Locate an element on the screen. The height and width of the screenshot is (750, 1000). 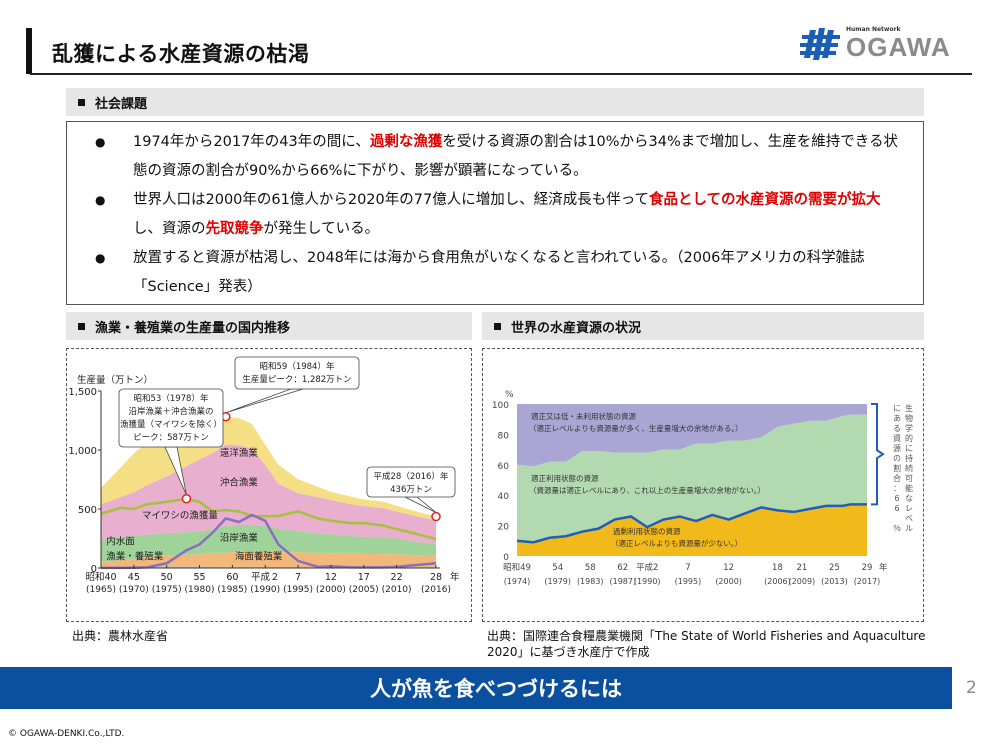
x-tick-sublabel: (2017) is located at coordinates (867, 581).